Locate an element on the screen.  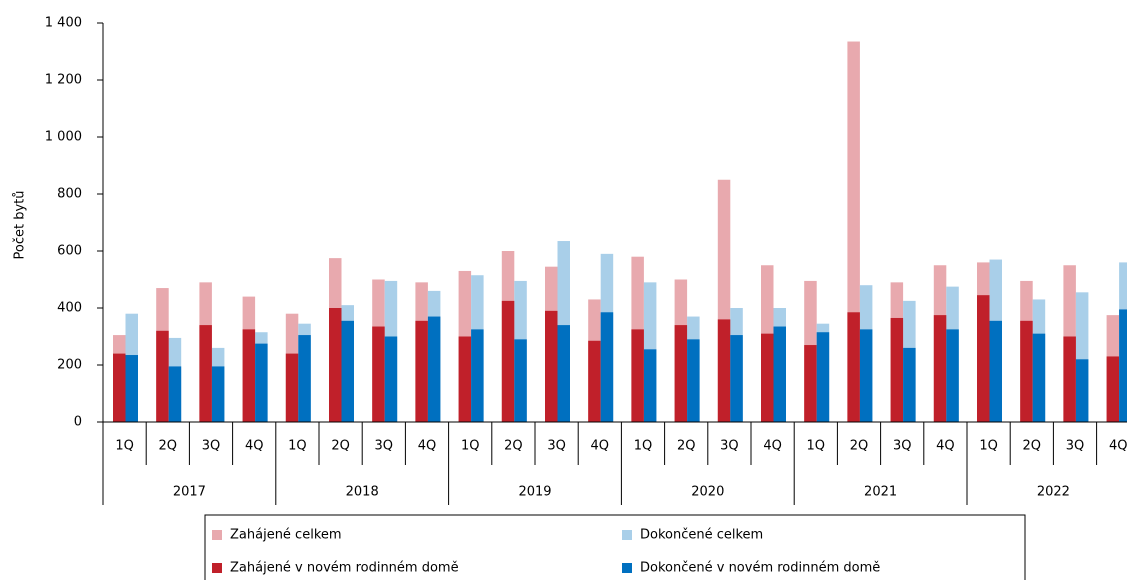
year-label: 2018 is located at coordinates (362, 492).